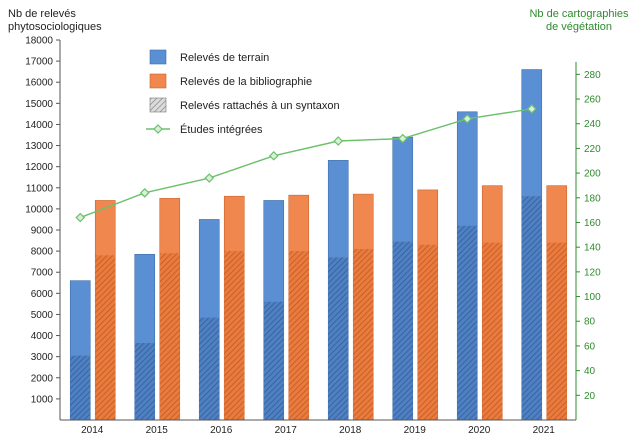  Describe the element at coordinates (592, 149) in the screenshot. I see `right-axis-tick-label: 220` at that location.